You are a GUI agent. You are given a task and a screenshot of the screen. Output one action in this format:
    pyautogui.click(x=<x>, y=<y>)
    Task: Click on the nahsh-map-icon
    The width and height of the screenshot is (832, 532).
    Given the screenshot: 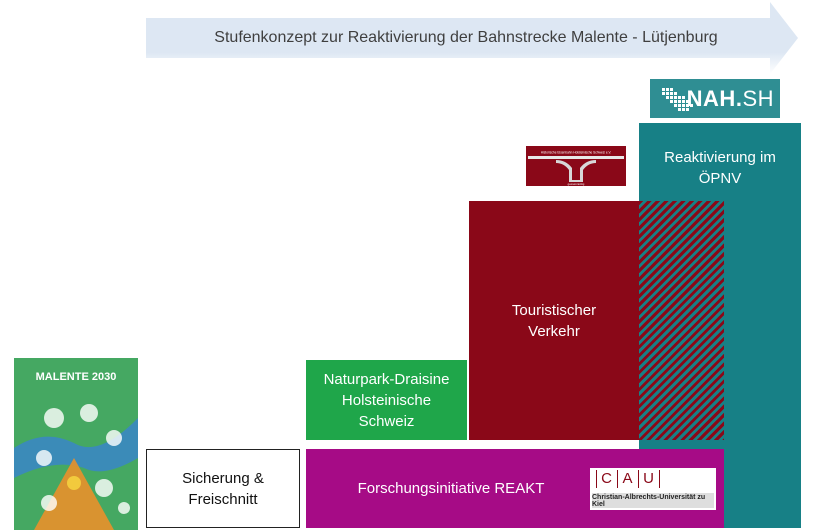 What is the action you would take?
    pyautogui.click(x=677, y=99)
    